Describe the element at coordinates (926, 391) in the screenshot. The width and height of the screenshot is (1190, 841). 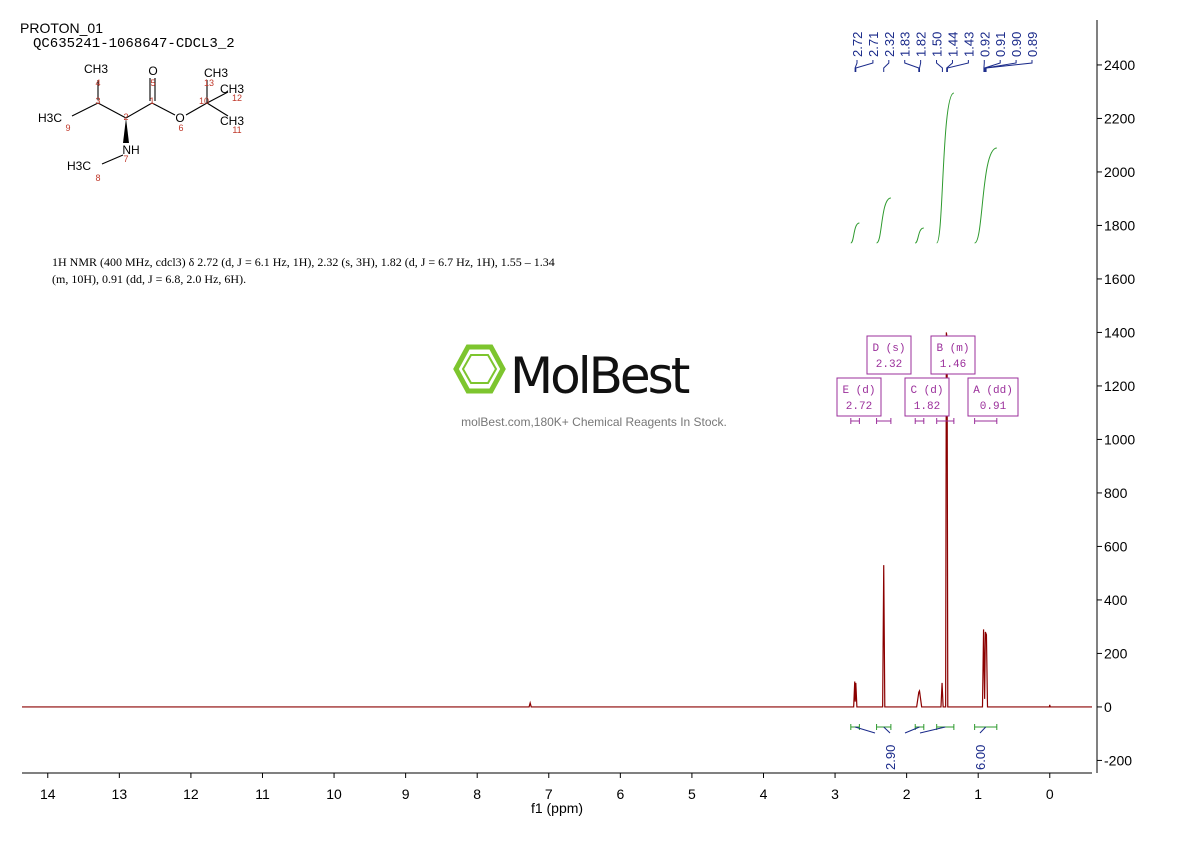
I see `multiplet-label: C (d)` at that location.